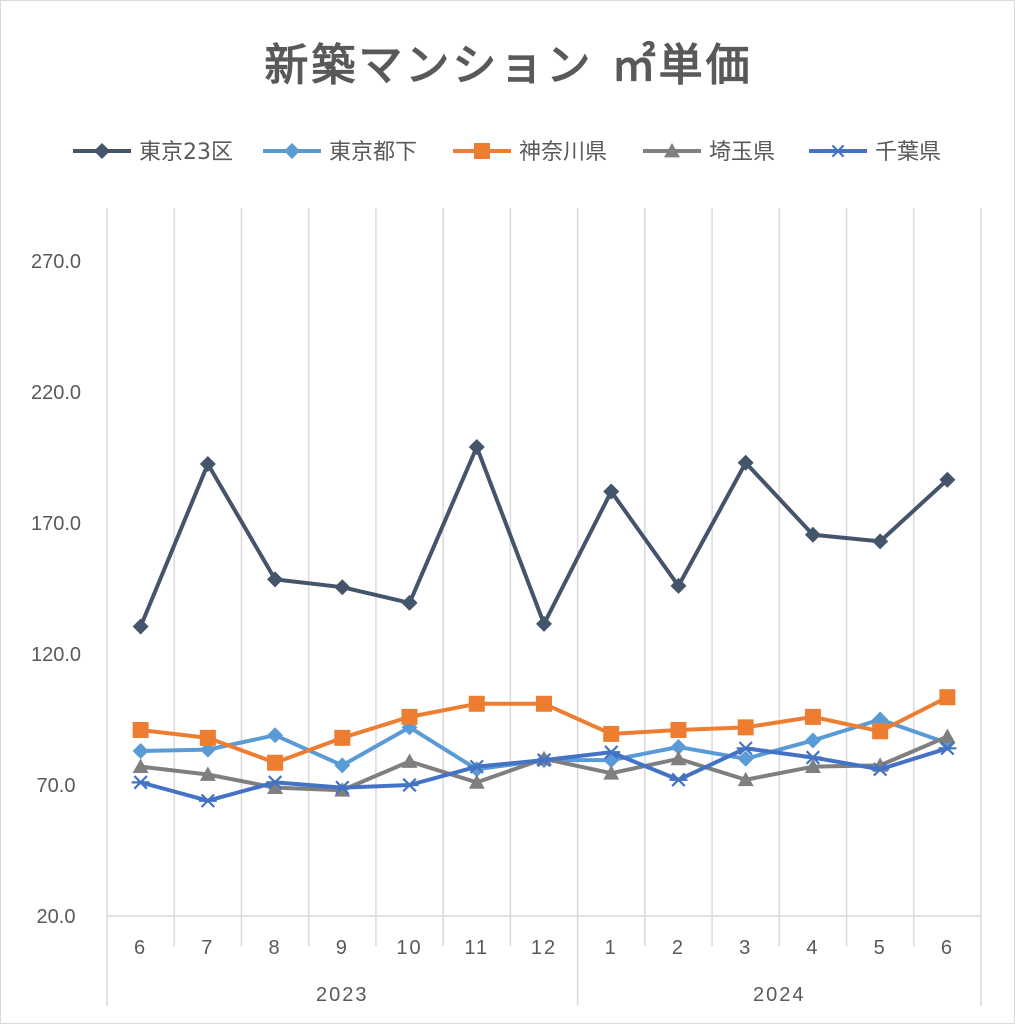 Image resolution: width=1015 pixels, height=1025 pixels. I want to click on x-tick-label: 10, so click(409, 948).